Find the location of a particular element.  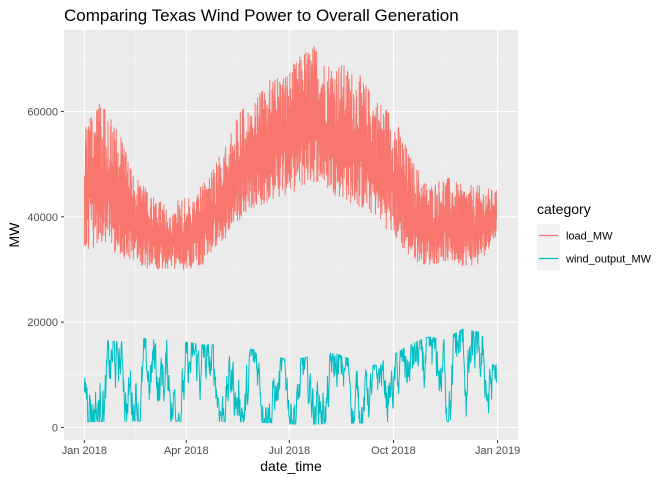

y-axis-title: MW is located at coordinates (14, 235).